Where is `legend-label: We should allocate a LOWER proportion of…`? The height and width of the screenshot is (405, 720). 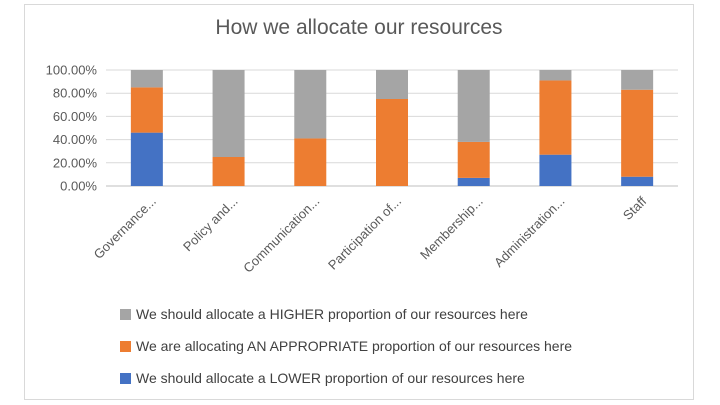 legend-label: We should allocate a LOWER proportion of… is located at coordinates (330, 378).